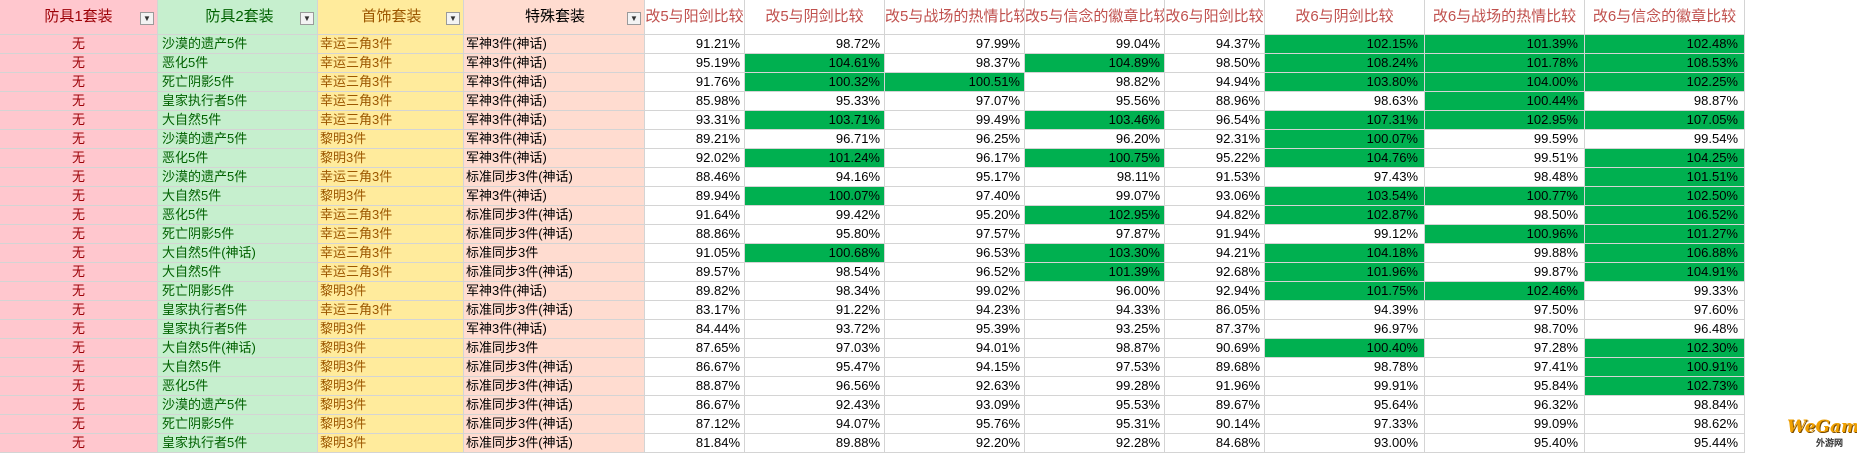 Image resolution: width=1857 pixels, height=453 pixels. Describe the element at coordinates (1215, 291) in the screenshot. I see `cell-r6-yang: 92.94%` at that location.